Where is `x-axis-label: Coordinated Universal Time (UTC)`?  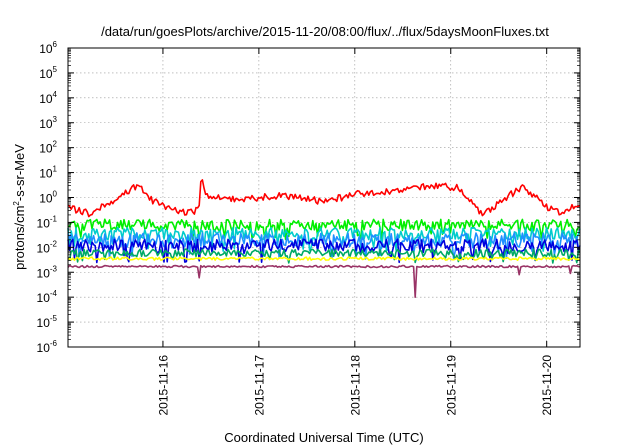
x-axis-label: Coordinated Universal Time (UTC) is located at coordinates (323, 437).